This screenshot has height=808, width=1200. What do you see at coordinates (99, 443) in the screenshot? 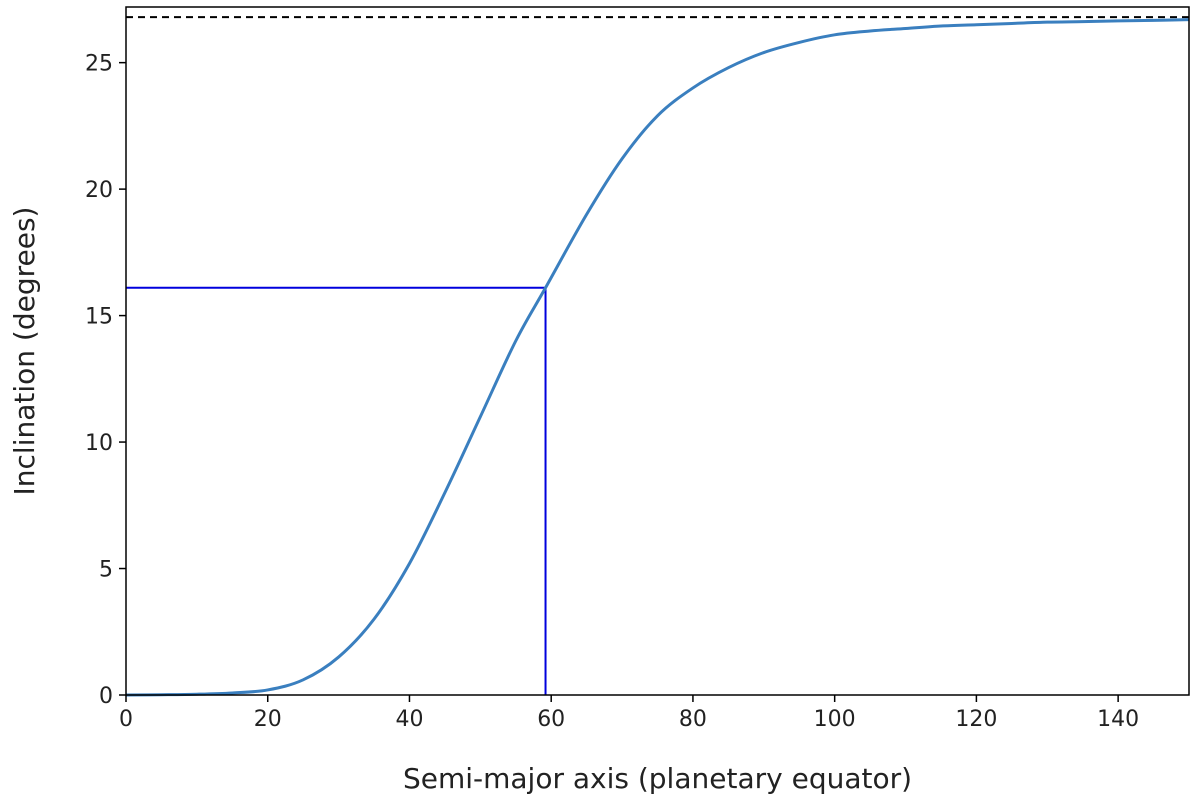
I see `y-tick-label: 10` at bounding box center [99, 443].